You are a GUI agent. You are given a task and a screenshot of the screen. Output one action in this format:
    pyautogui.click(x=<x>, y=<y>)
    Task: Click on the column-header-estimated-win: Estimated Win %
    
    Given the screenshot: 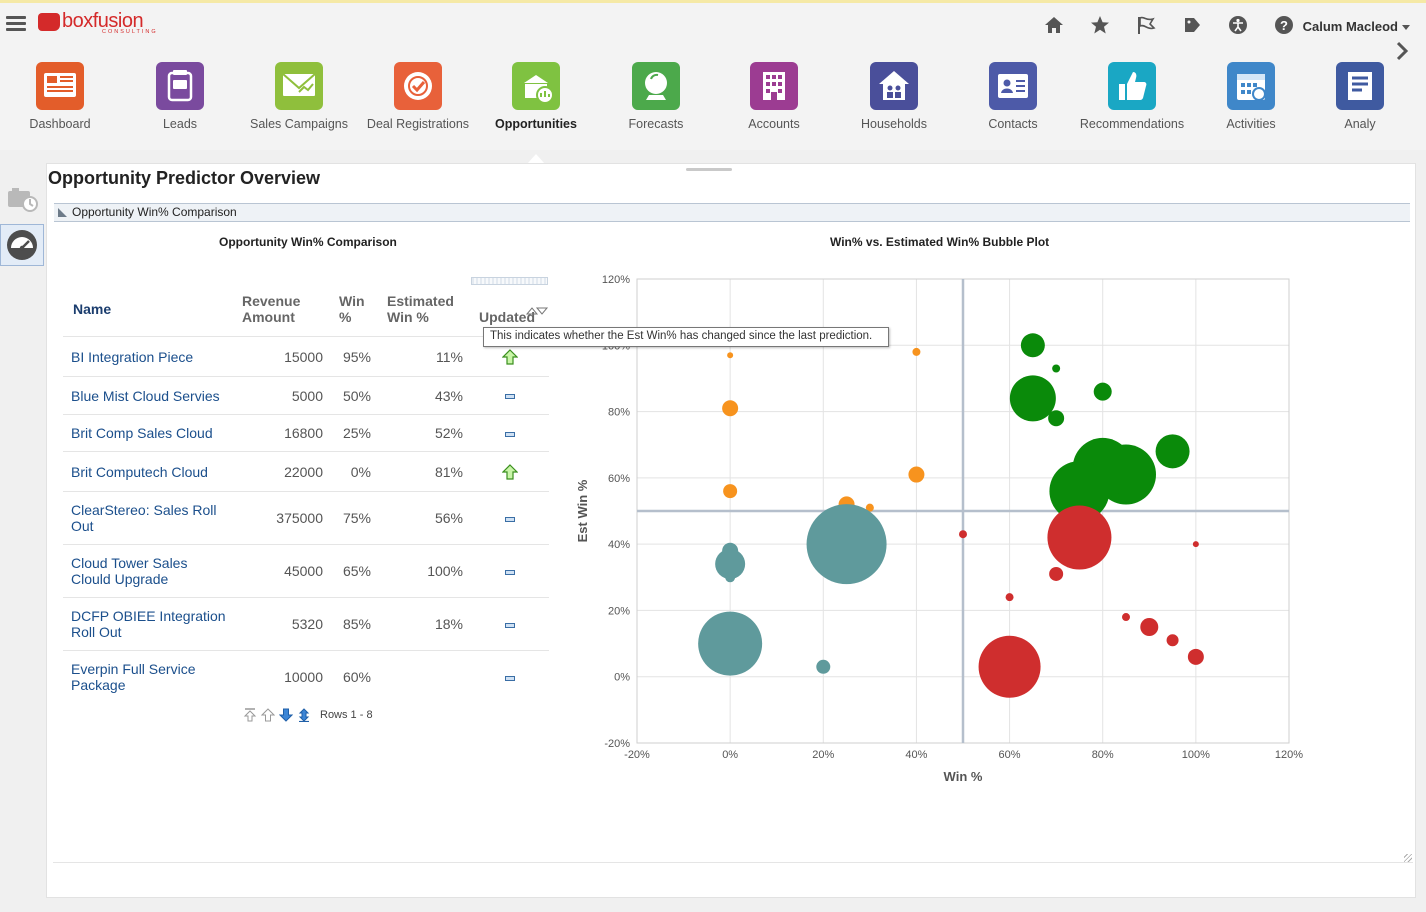 What is the action you would take?
    pyautogui.click(x=420, y=309)
    